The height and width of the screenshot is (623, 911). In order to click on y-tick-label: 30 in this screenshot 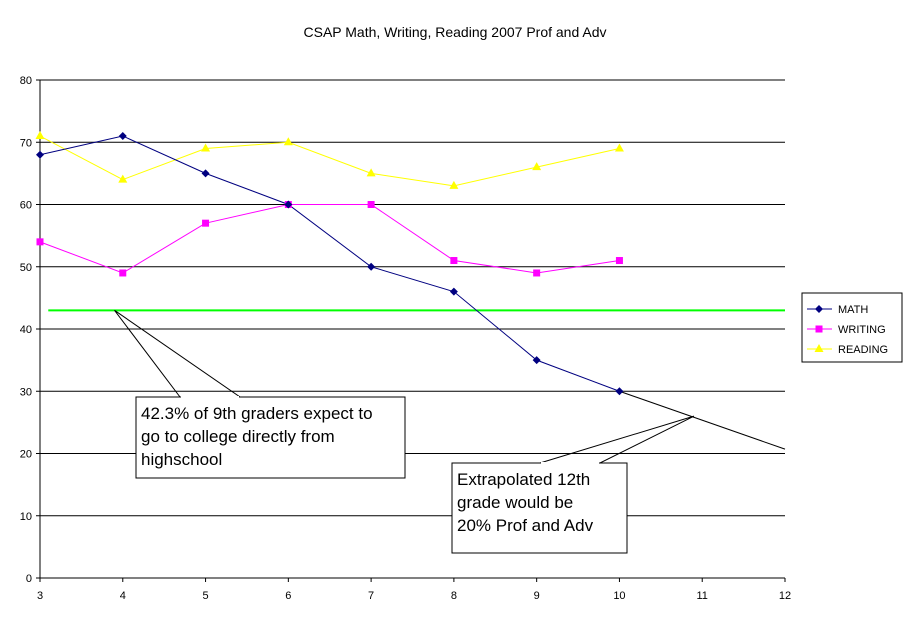, I will do `click(26, 392)`.